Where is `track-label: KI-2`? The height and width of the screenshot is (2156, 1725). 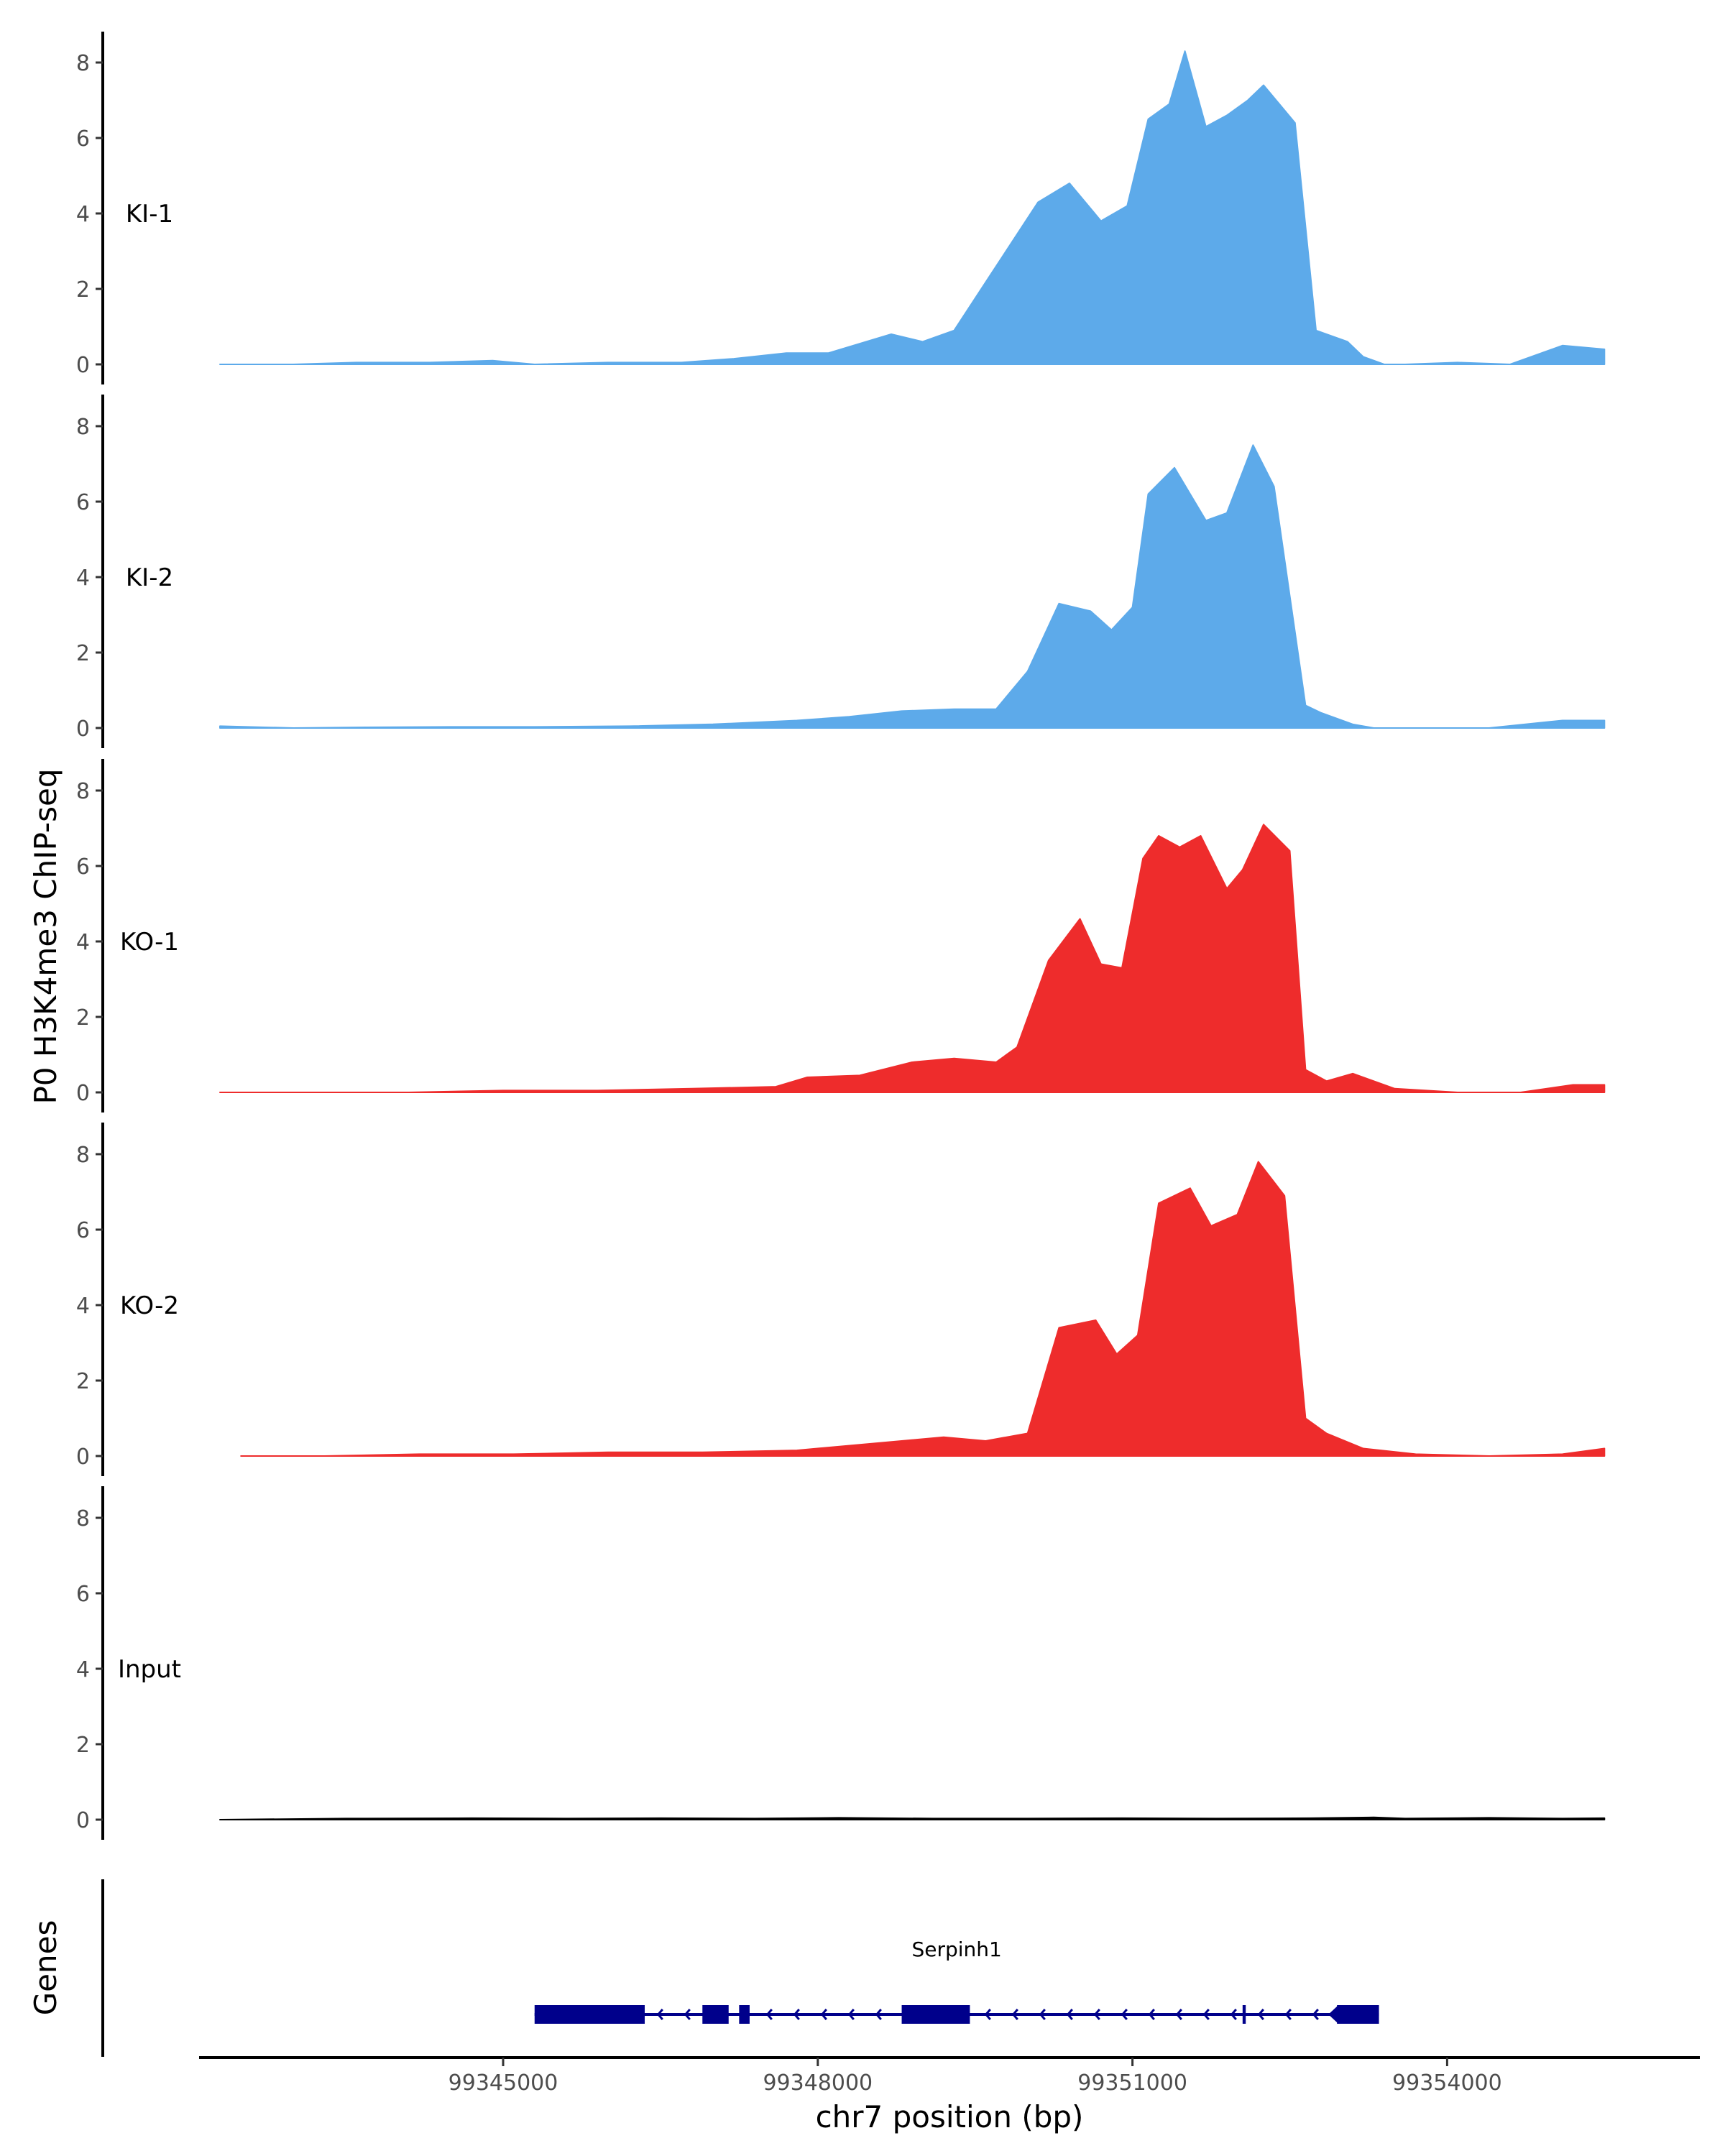 track-label: KI-2 is located at coordinates (149, 577).